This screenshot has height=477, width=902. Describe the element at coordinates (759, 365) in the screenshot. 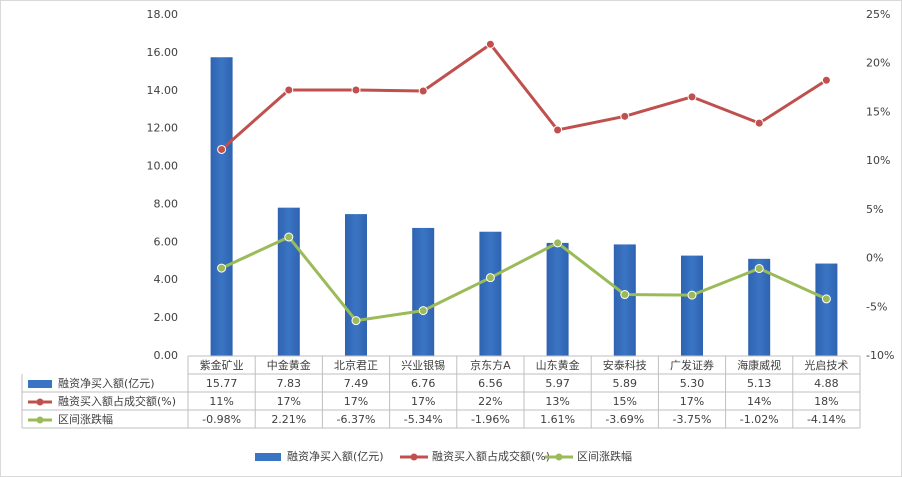

I see `x-tick-label: 海康威视` at that location.